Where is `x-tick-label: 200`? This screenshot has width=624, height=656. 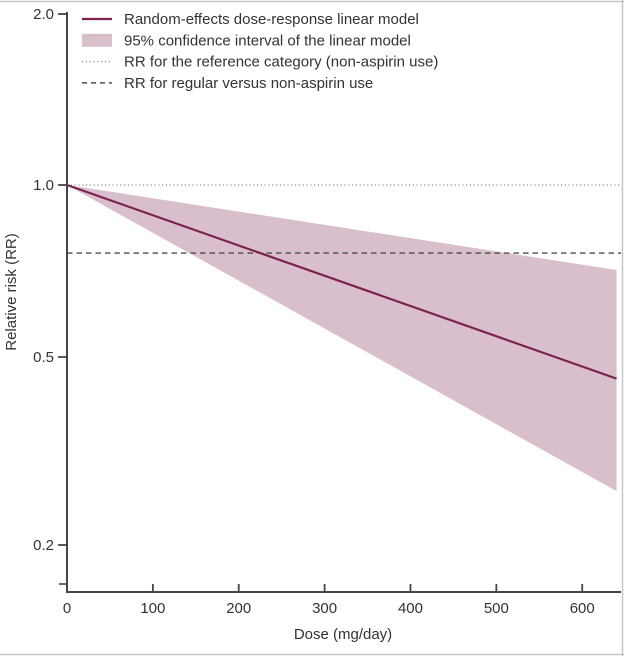
x-tick-label: 200 is located at coordinates (238, 608).